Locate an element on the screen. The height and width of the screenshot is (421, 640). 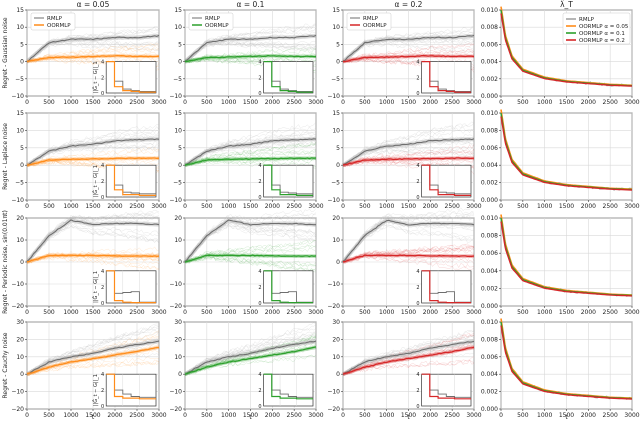
panel-r4-c3-oormlp-run is located at coordinates (408, 358).